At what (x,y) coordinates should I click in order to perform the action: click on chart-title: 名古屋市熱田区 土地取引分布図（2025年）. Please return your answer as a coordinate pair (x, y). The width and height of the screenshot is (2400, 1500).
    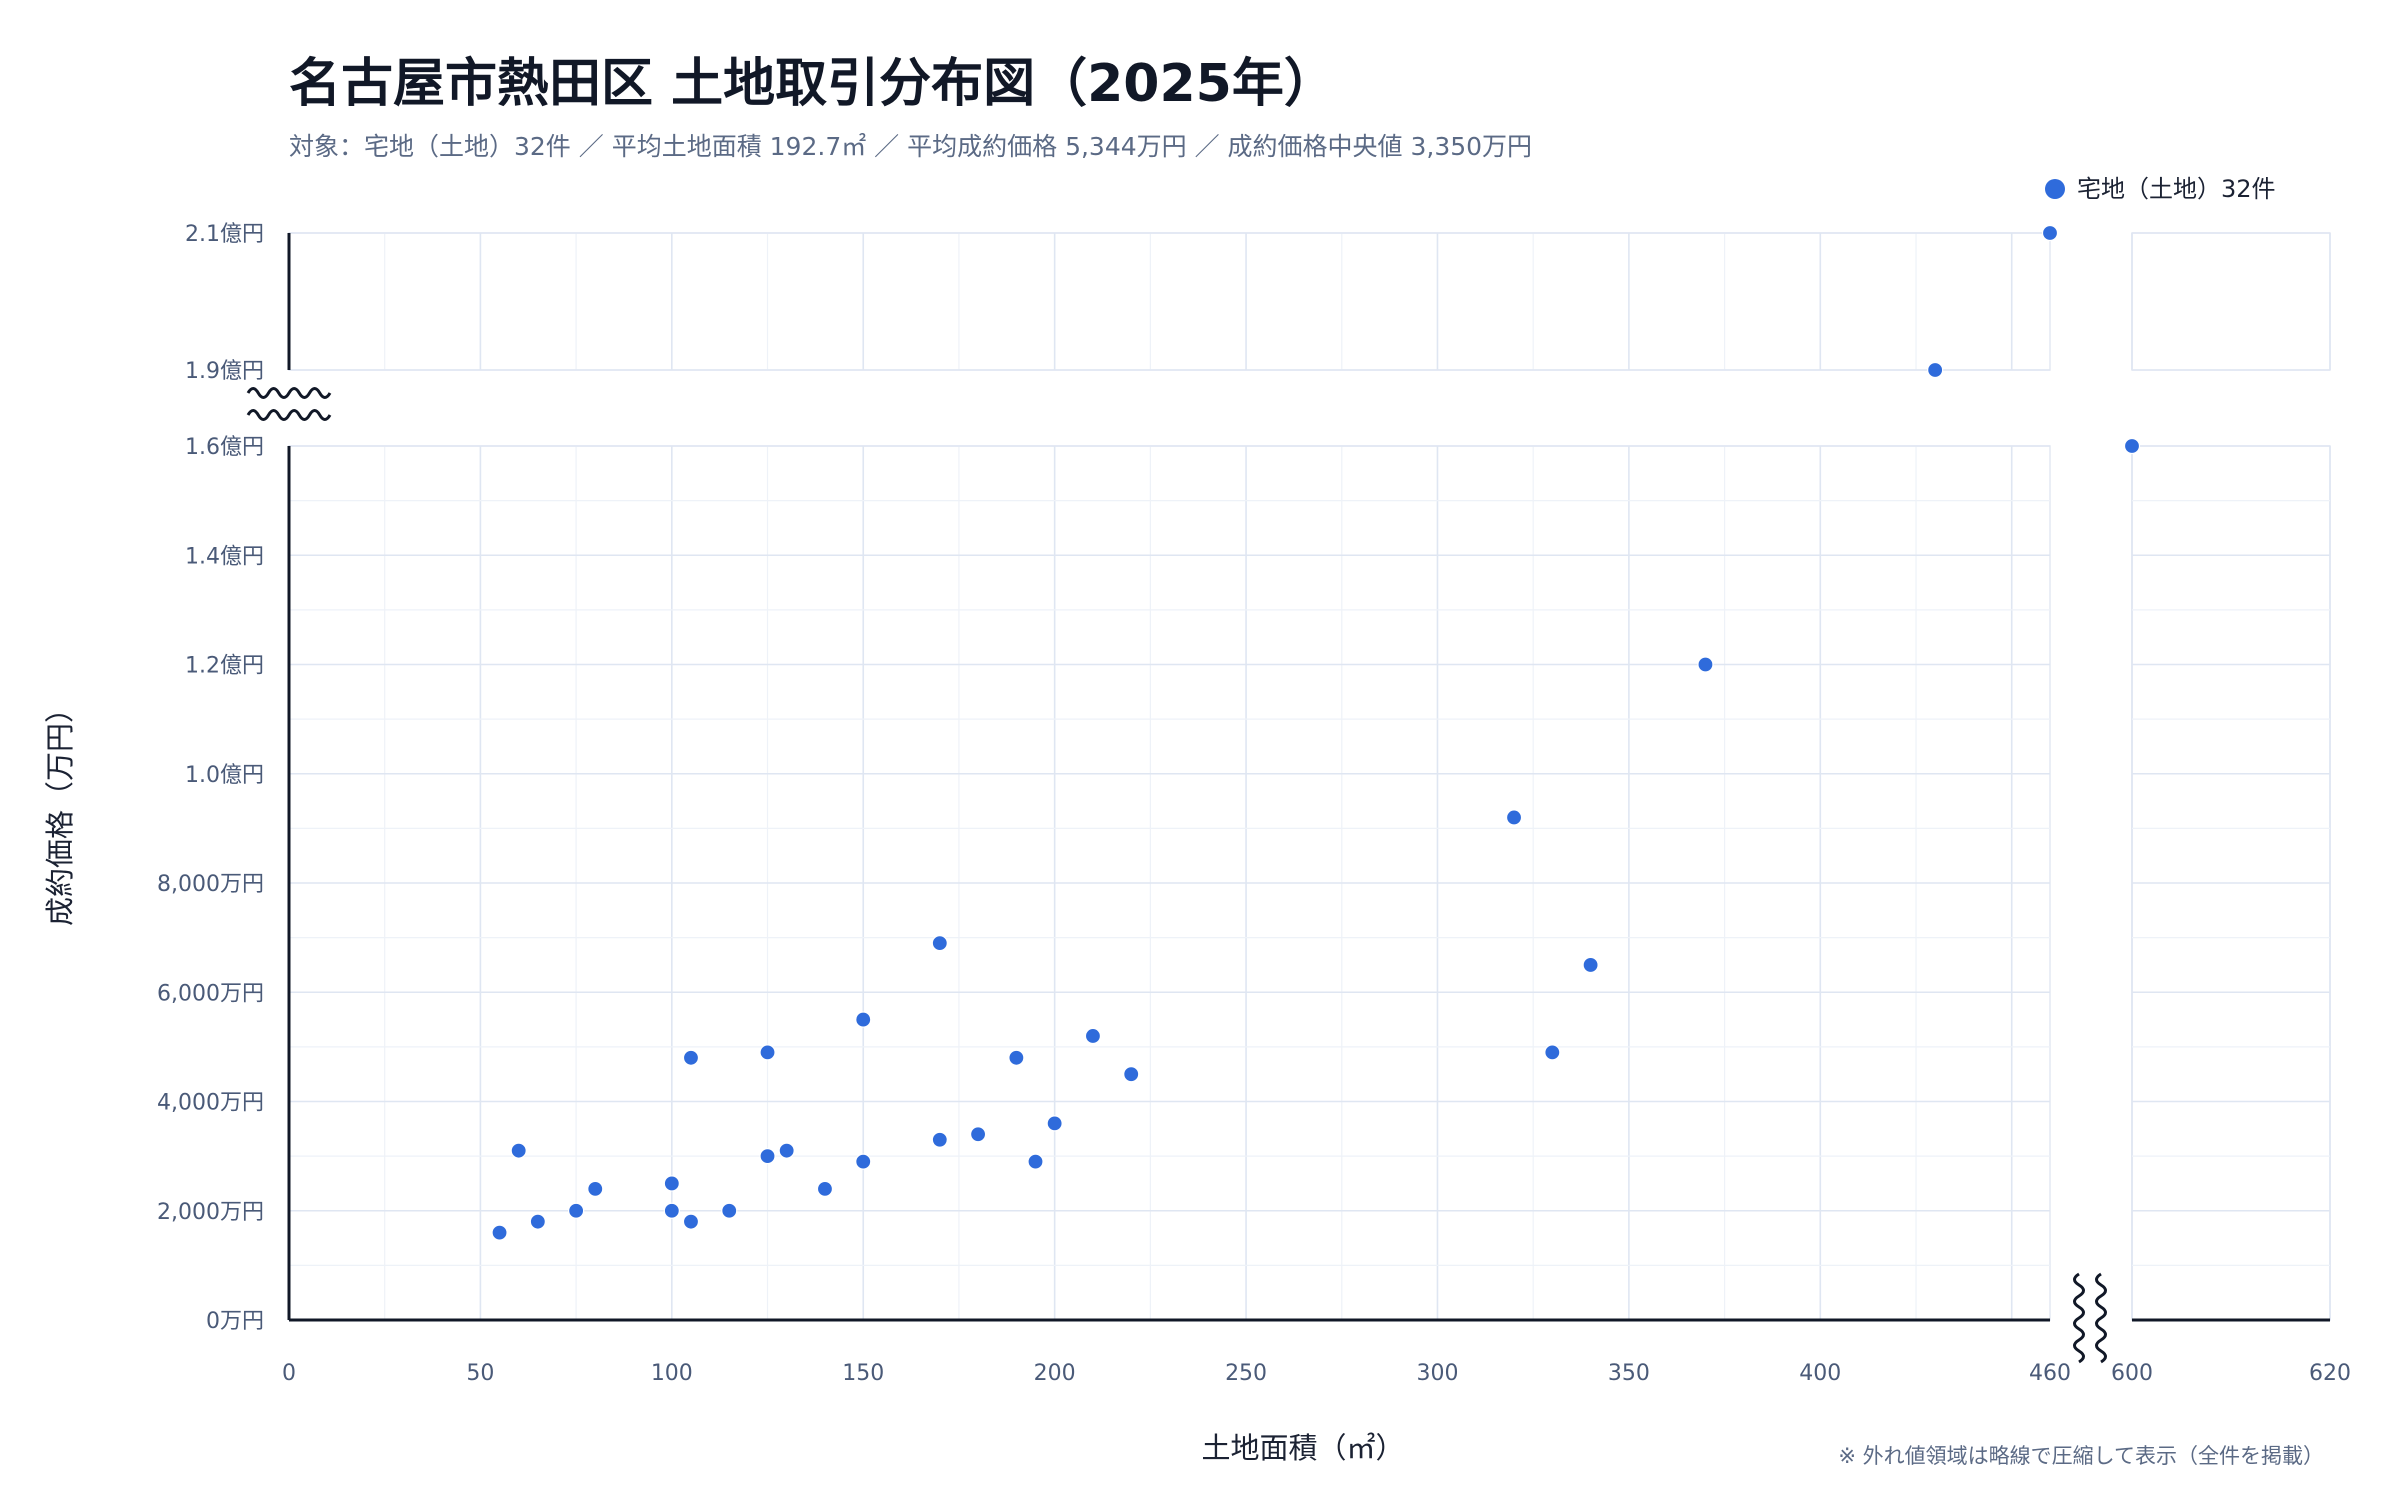
    Looking at the image, I should click on (812, 84).